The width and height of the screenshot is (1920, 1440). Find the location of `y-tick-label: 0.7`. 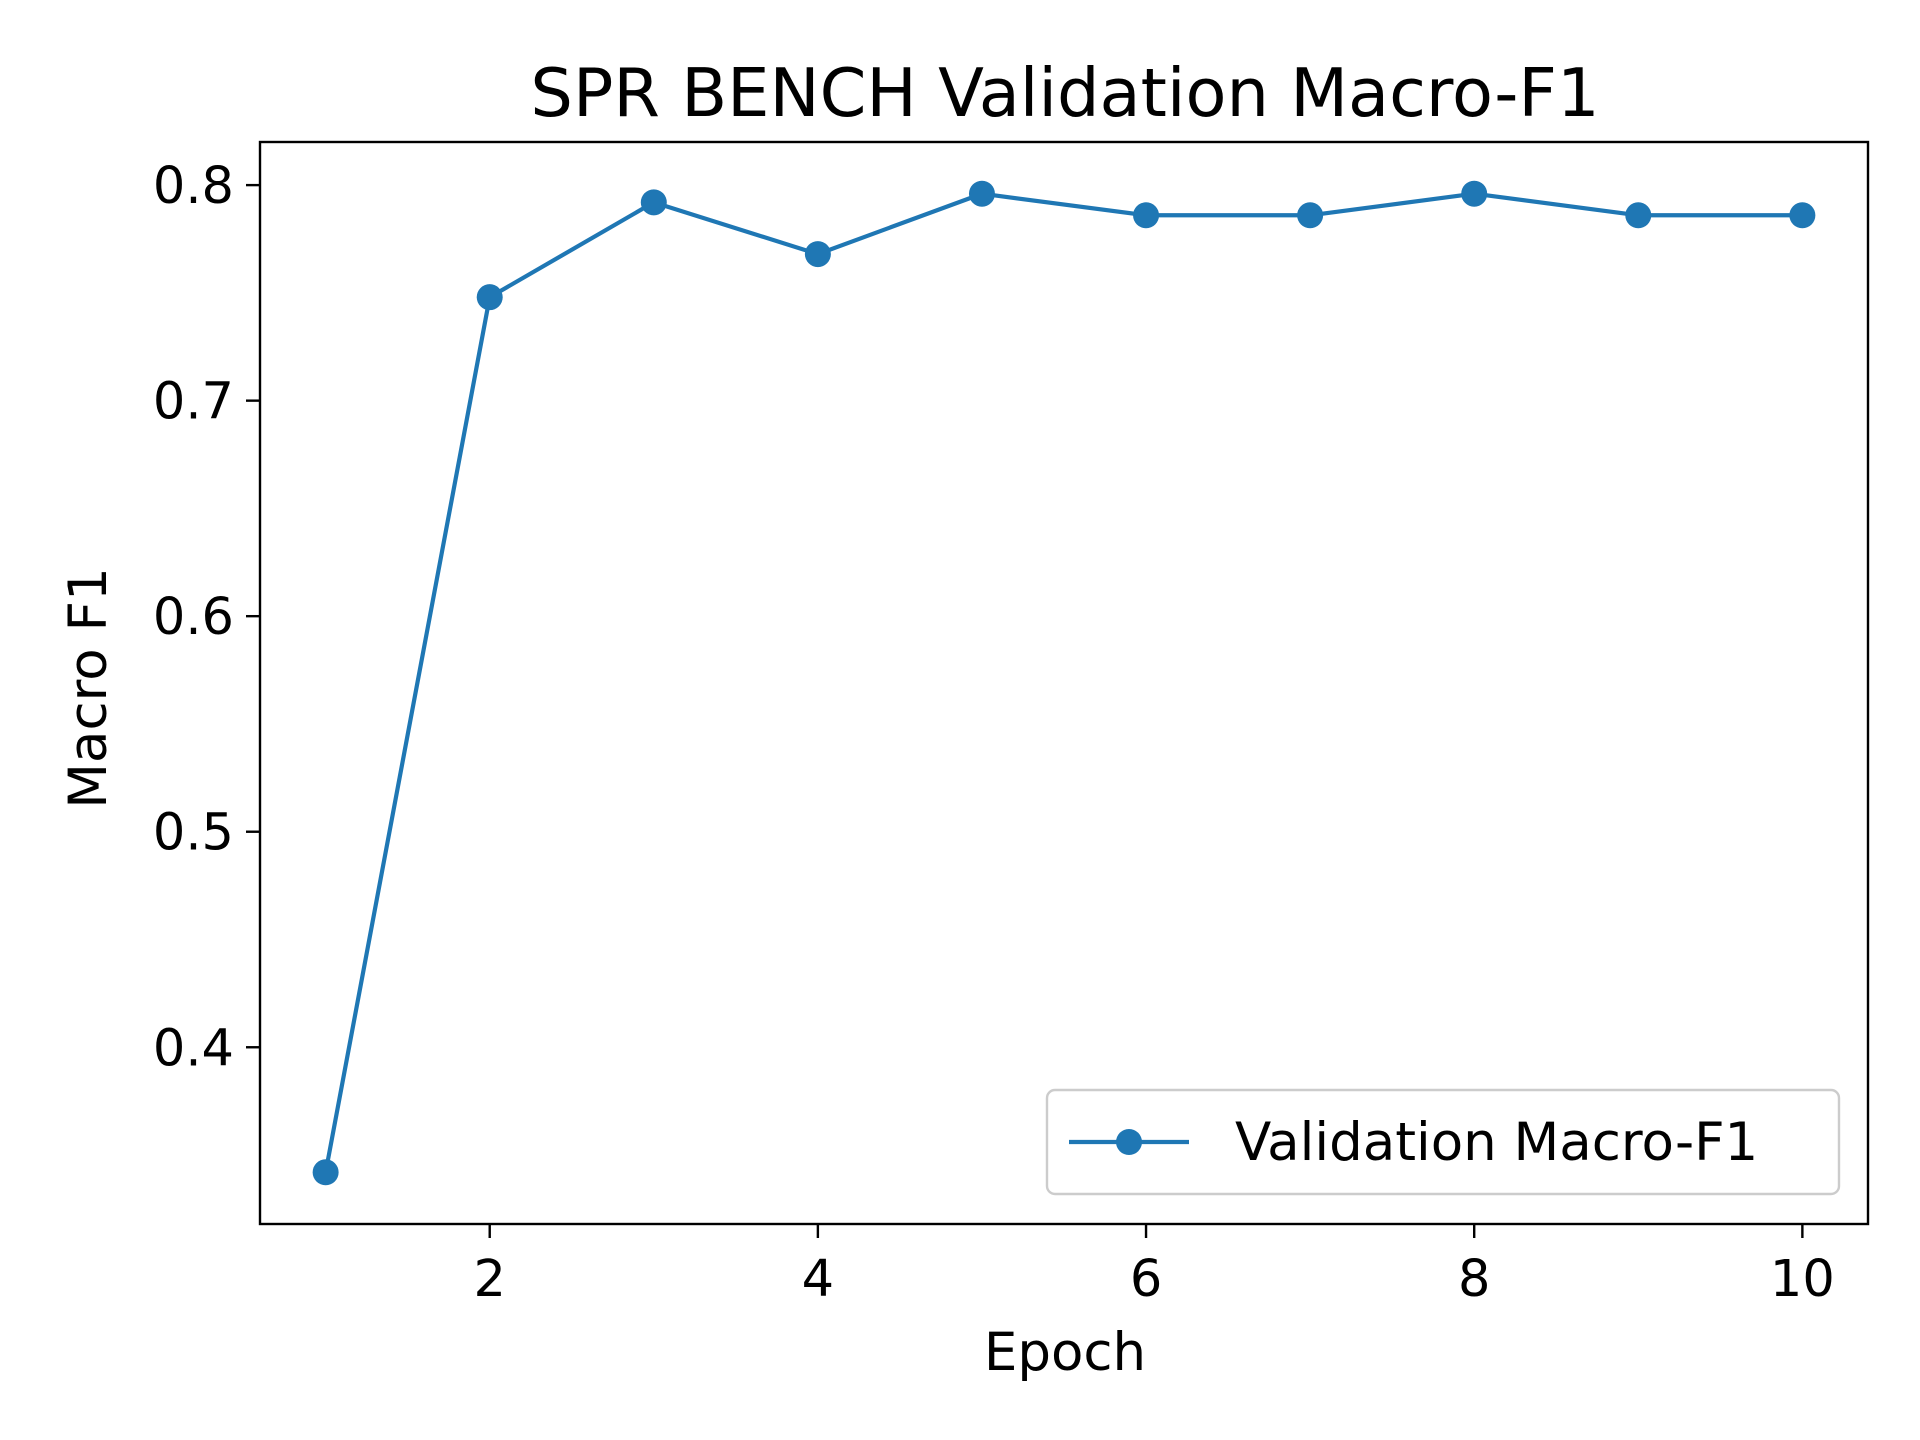

y-tick-label: 0.7 is located at coordinates (193, 402).